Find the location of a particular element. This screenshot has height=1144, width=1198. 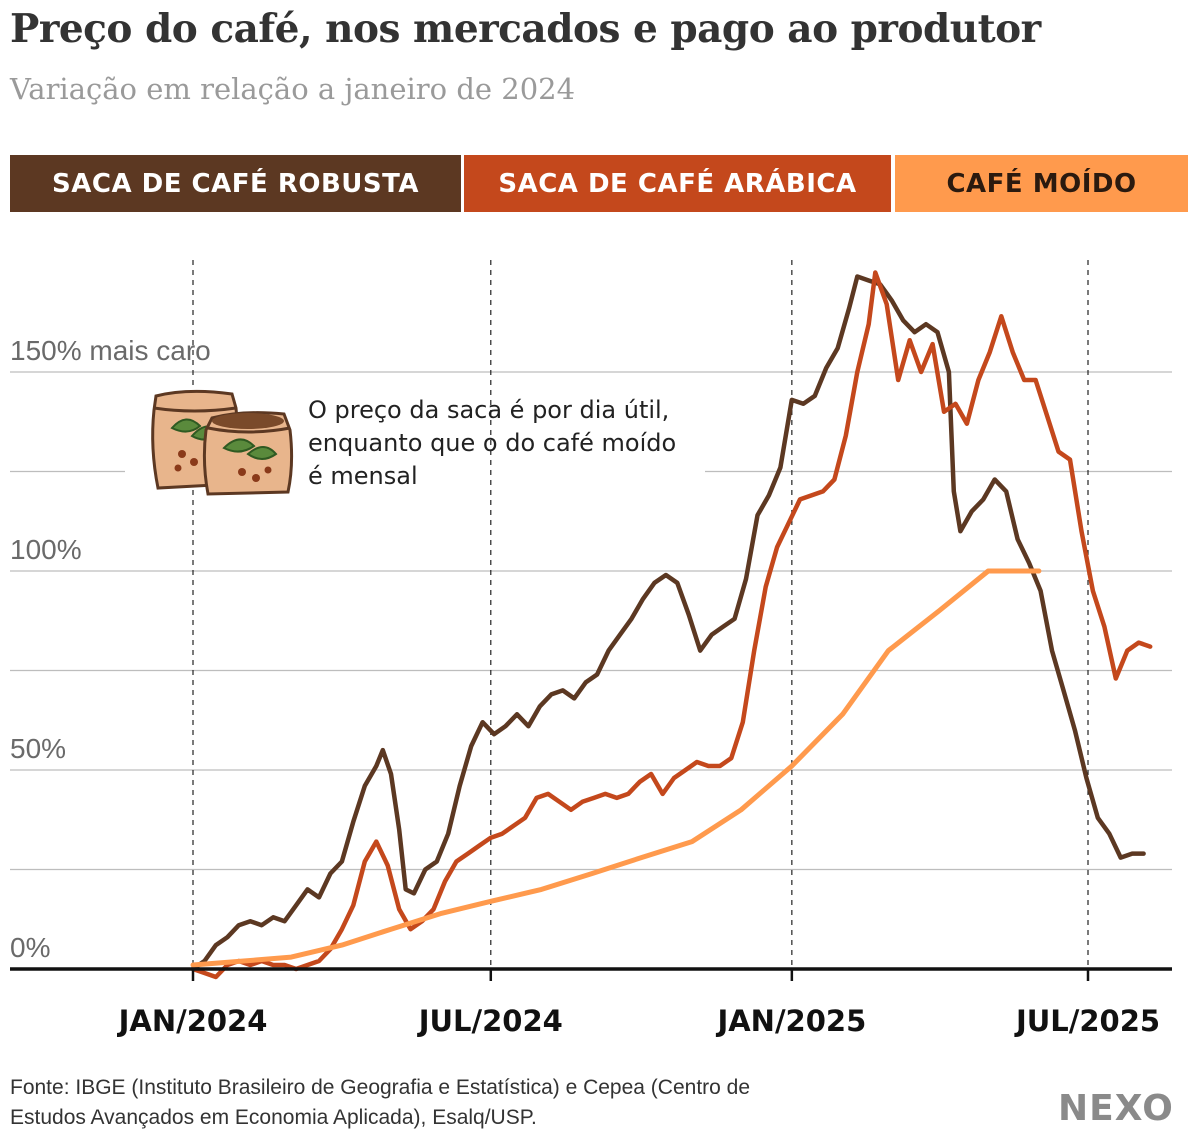

x-axis: JAN/2024 JUL/2024 JAN/2025 JUL/2025 is located at coordinates (591, 1002).